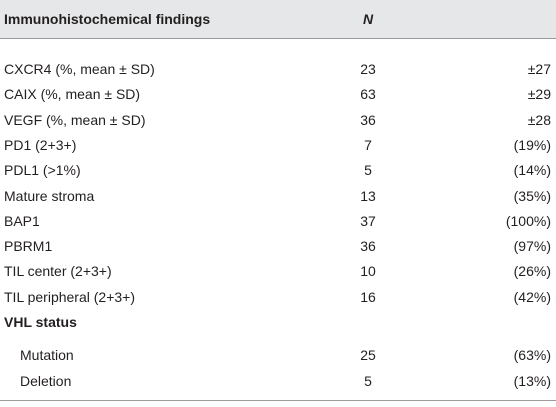 The image size is (556, 407). Describe the element at coordinates (107, 19) in the screenshot. I see `header-cell: Immunohistochemical findings` at that location.